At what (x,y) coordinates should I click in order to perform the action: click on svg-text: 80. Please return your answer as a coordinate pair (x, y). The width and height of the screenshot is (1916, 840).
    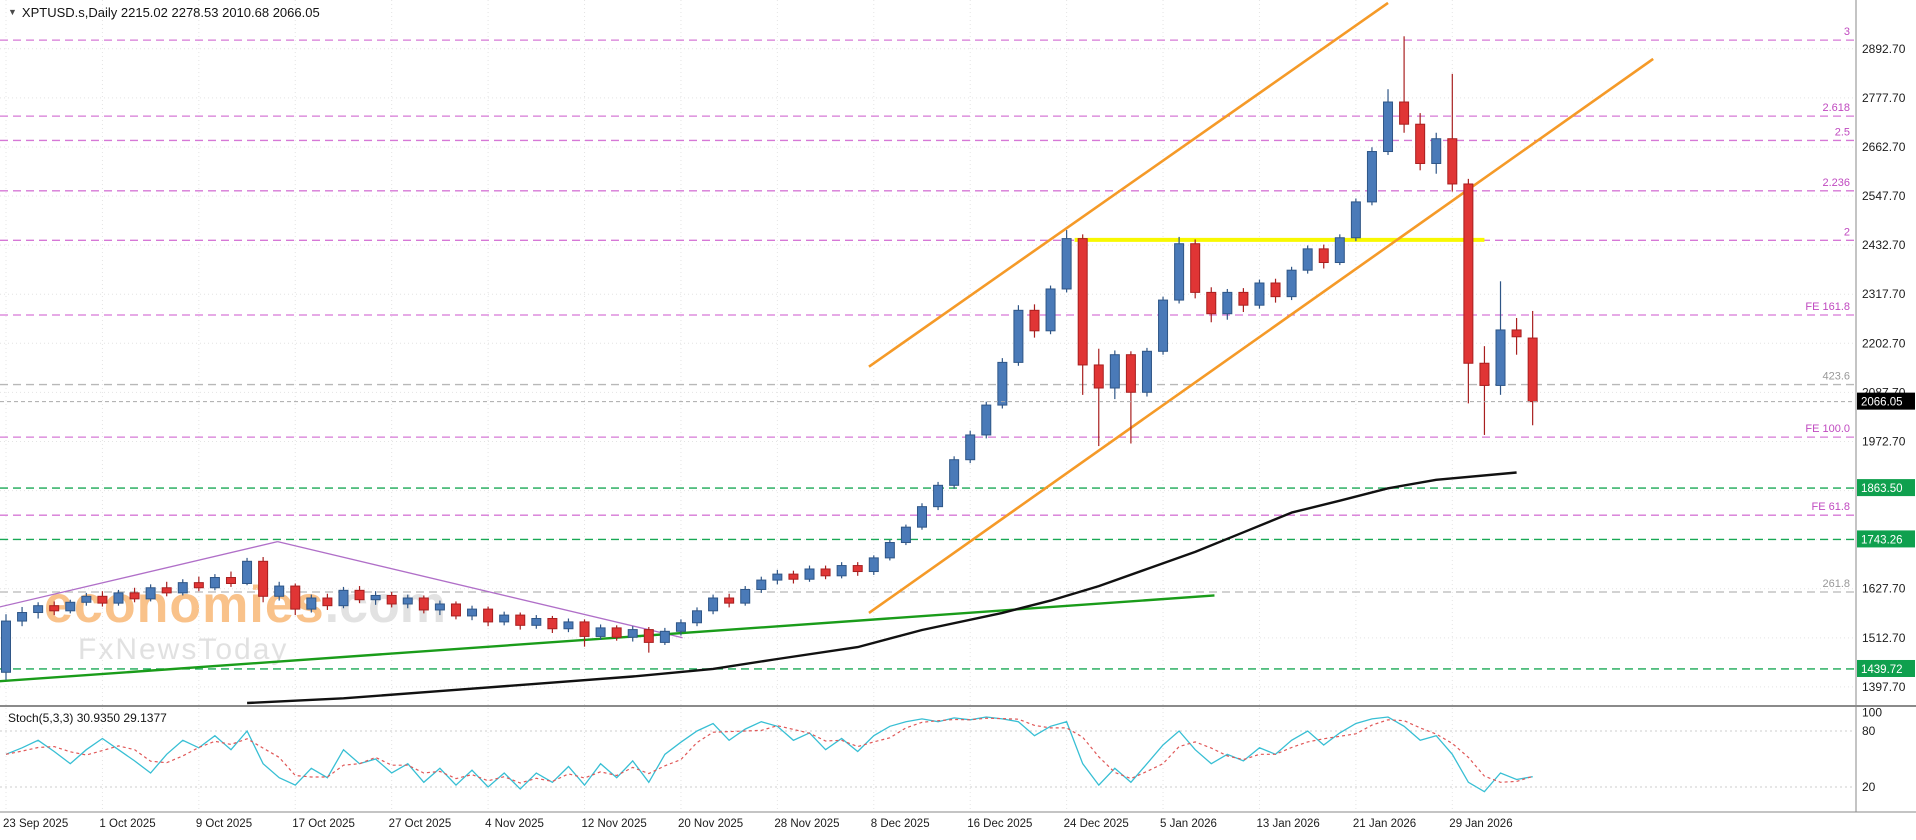
    Looking at the image, I should click on (1869, 731).